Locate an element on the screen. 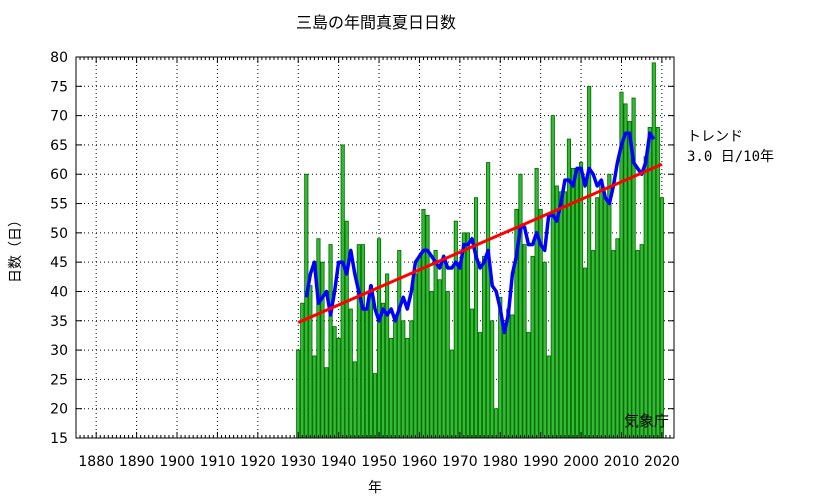 The width and height of the screenshot is (833, 498). y-tick-label: 15 is located at coordinates (59, 439).